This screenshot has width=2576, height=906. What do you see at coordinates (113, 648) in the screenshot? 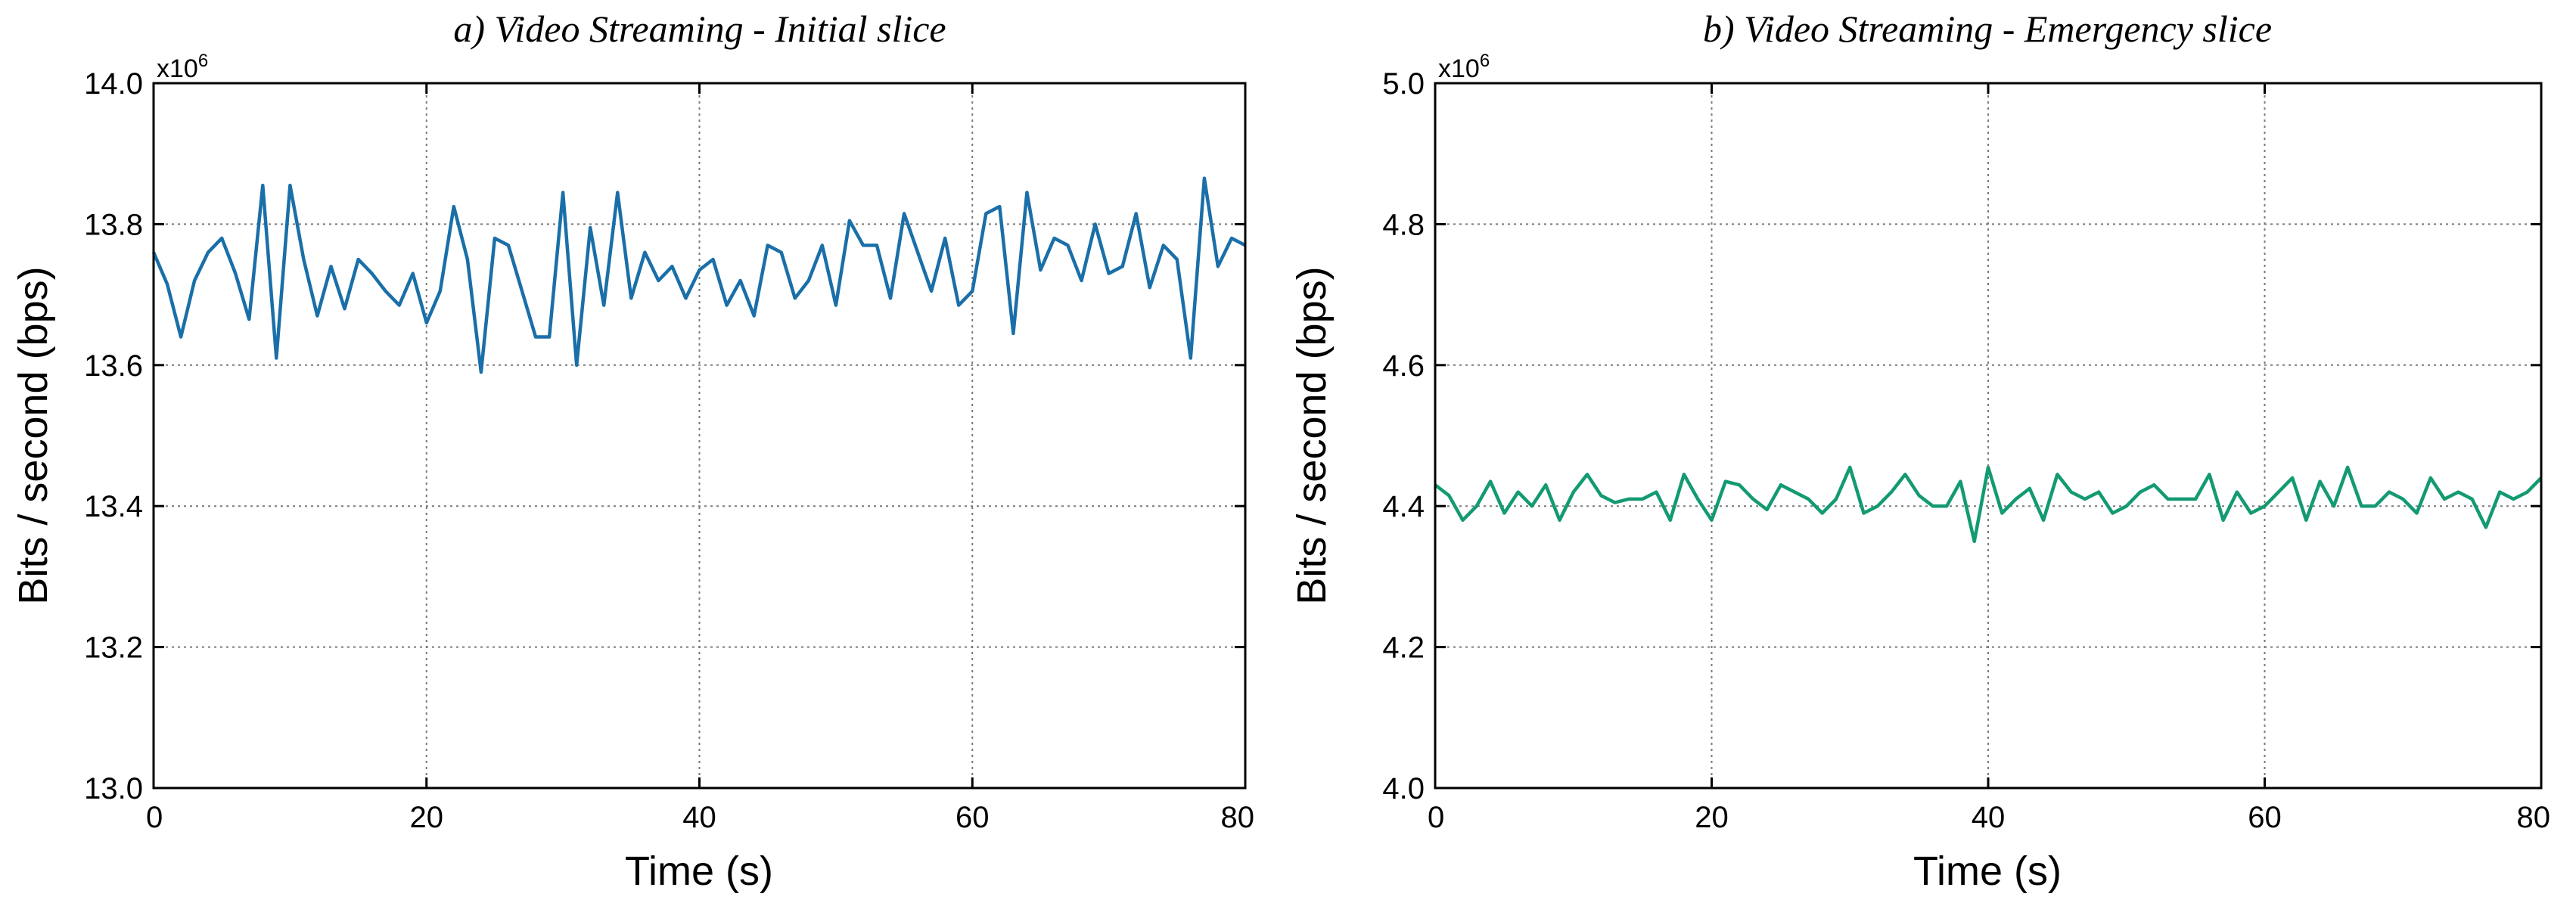
I see `y-tick-label: 13.2` at bounding box center [113, 648].